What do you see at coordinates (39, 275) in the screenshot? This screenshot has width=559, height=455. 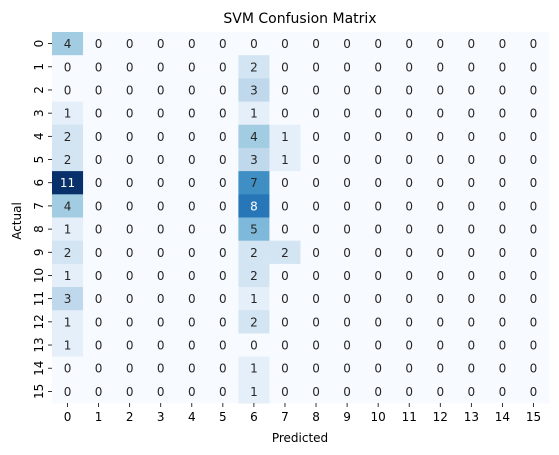 I see `y-tick-label: 10` at bounding box center [39, 275].